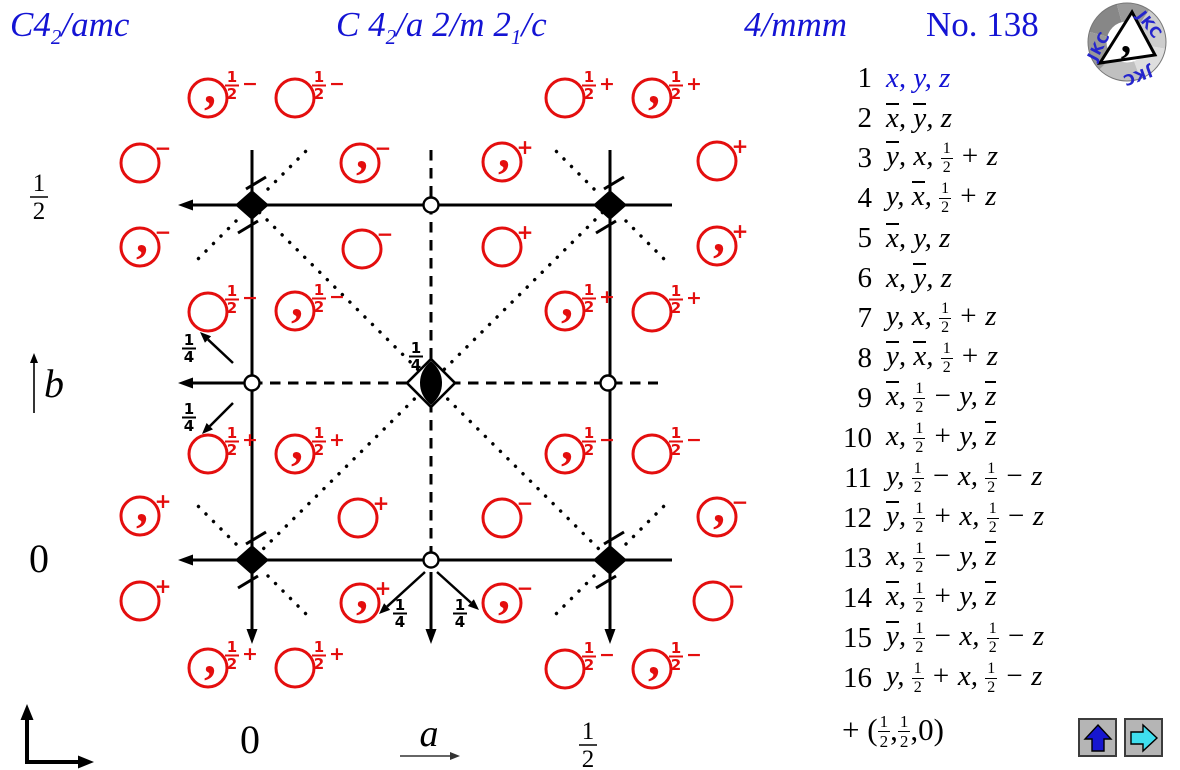  I want to click on nav-next-button, so click(1143, 737).